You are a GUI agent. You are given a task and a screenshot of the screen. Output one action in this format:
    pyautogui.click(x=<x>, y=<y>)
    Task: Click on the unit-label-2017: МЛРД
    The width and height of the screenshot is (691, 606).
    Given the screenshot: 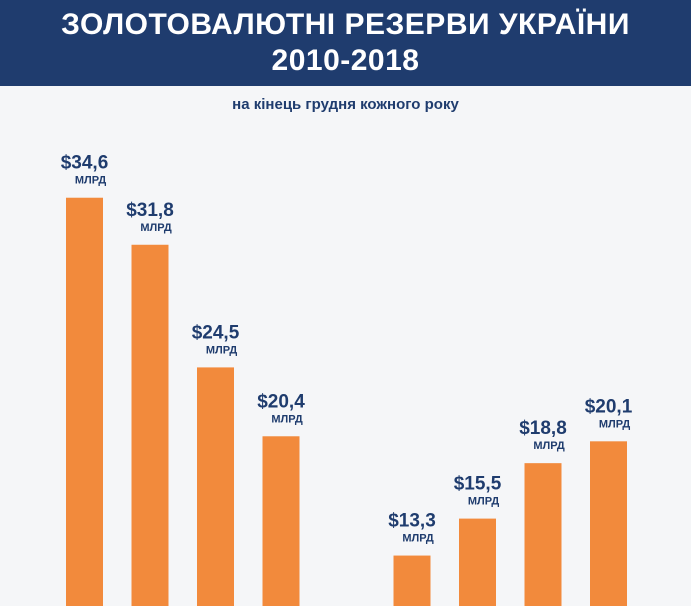 What is the action you would take?
    pyautogui.click(x=549, y=446)
    